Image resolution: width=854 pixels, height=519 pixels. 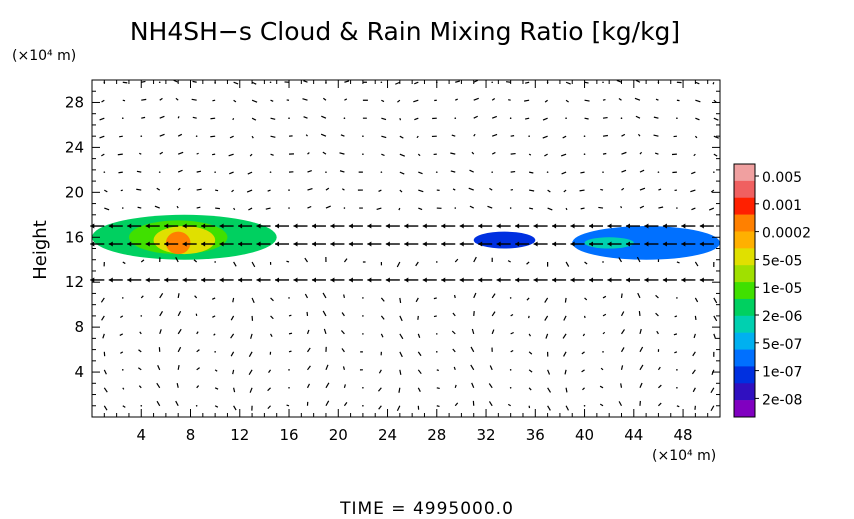 What do you see at coordinates (406, 237) in the screenshot?
I see `mixing-ratio-regions` at bounding box center [406, 237].